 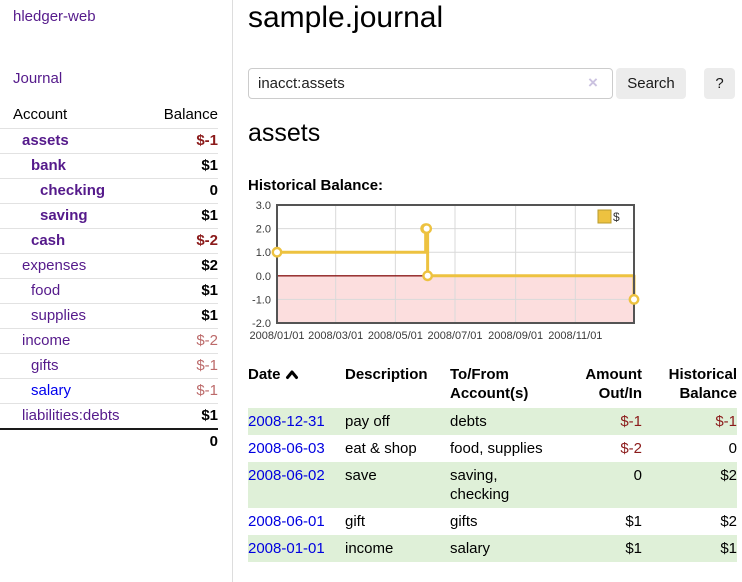 What do you see at coordinates (183, 191) in the screenshot?
I see `account-balance: 0` at bounding box center [183, 191].